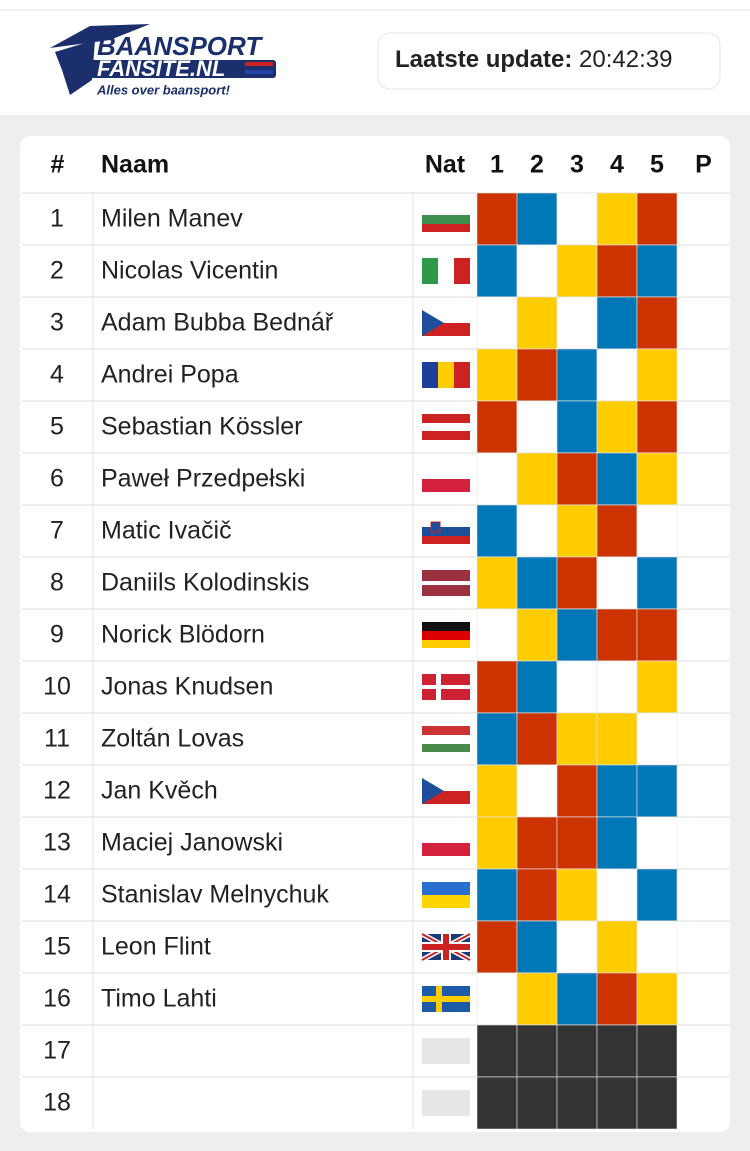 This screenshot has width=750, height=1151. What do you see at coordinates (617, 165) in the screenshot?
I see `column-header: 4` at bounding box center [617, 165].